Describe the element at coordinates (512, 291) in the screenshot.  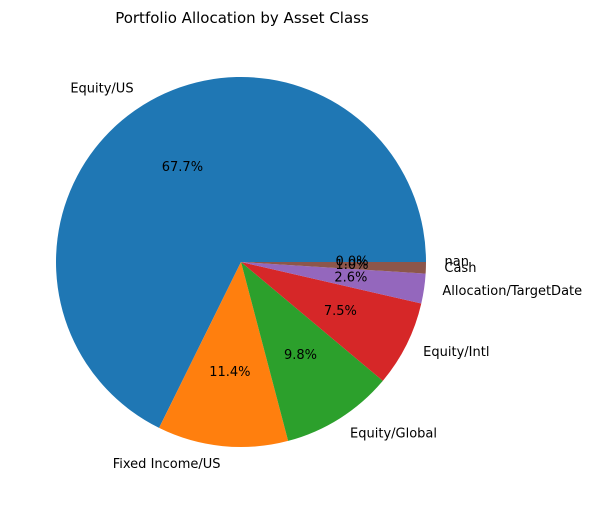
I see `slice-label-allocation-targetdate: Allocation/TargetDate` at that location.